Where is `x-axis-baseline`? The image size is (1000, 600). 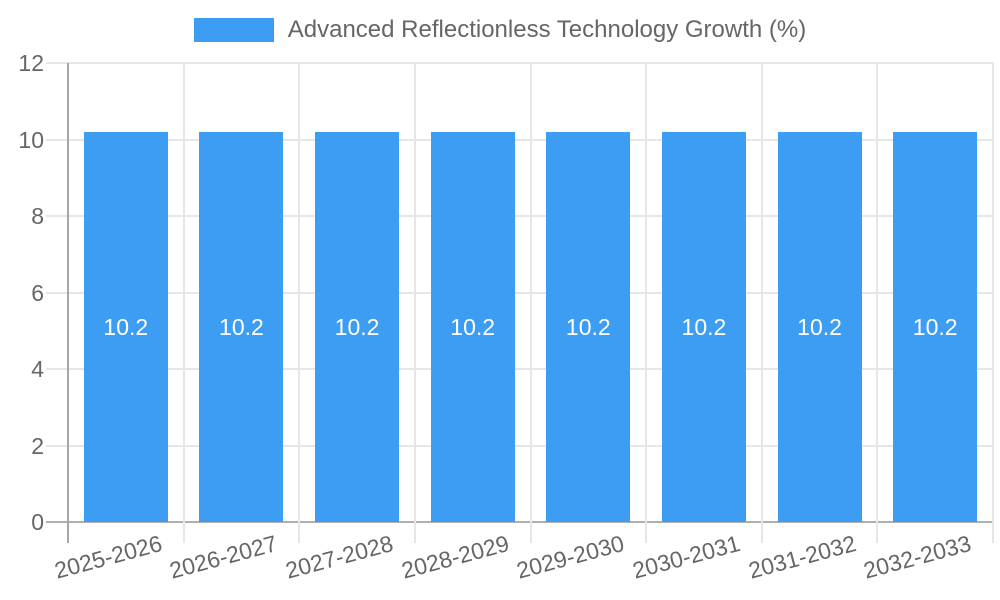 x-axis-baseline is located at coordinates (519, 522).